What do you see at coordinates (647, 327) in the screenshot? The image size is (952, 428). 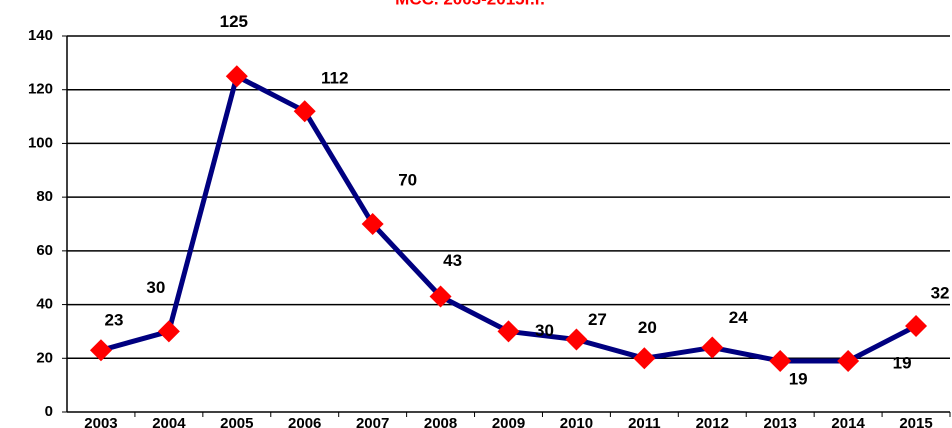 I see `data-label: 20` at bounding box center [647, 327].